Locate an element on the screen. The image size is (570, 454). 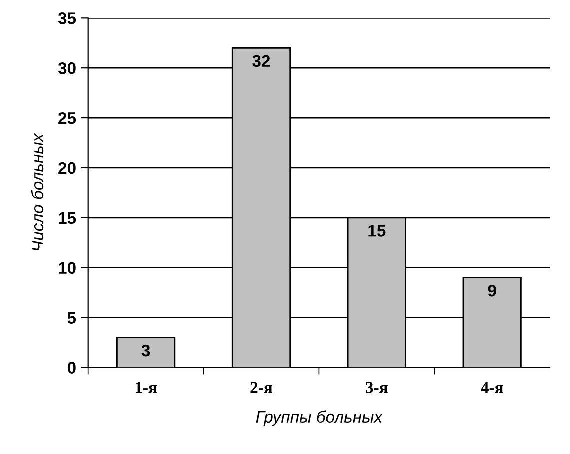
y-tick-label: 30 is located at coordinates (67, 68).